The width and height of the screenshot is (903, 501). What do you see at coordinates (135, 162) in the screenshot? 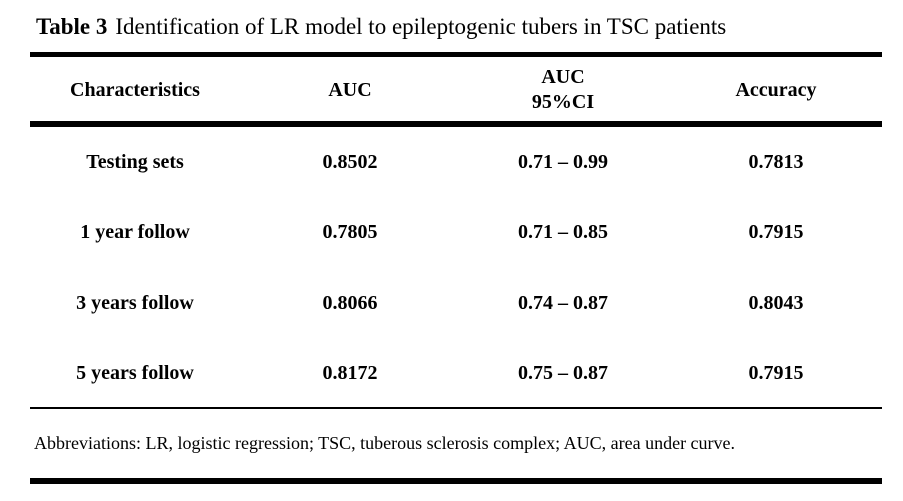
I see `cell-characteristics: Testing sets` at bounding box center [135, 162].